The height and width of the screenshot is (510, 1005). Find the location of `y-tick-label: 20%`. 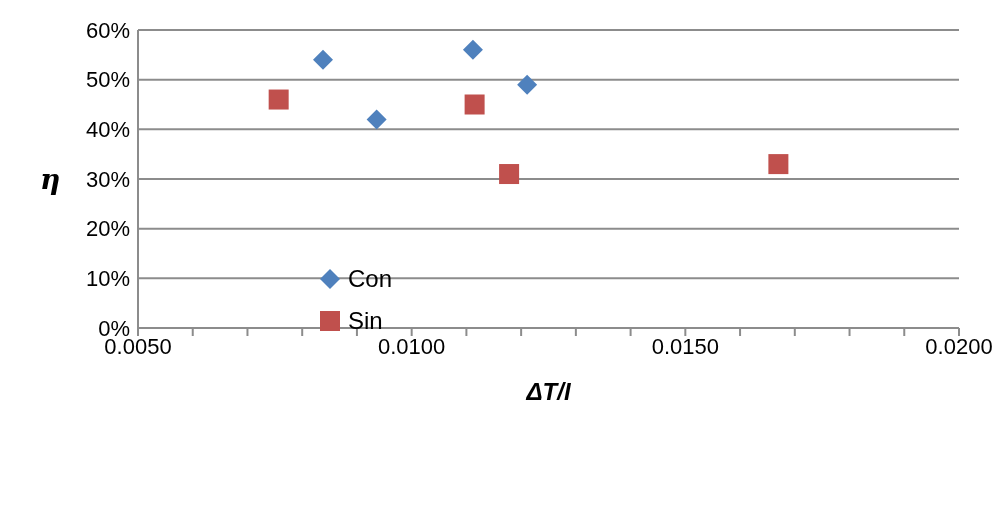

y-tick-label: 20% is located at coordinates (107, 229).